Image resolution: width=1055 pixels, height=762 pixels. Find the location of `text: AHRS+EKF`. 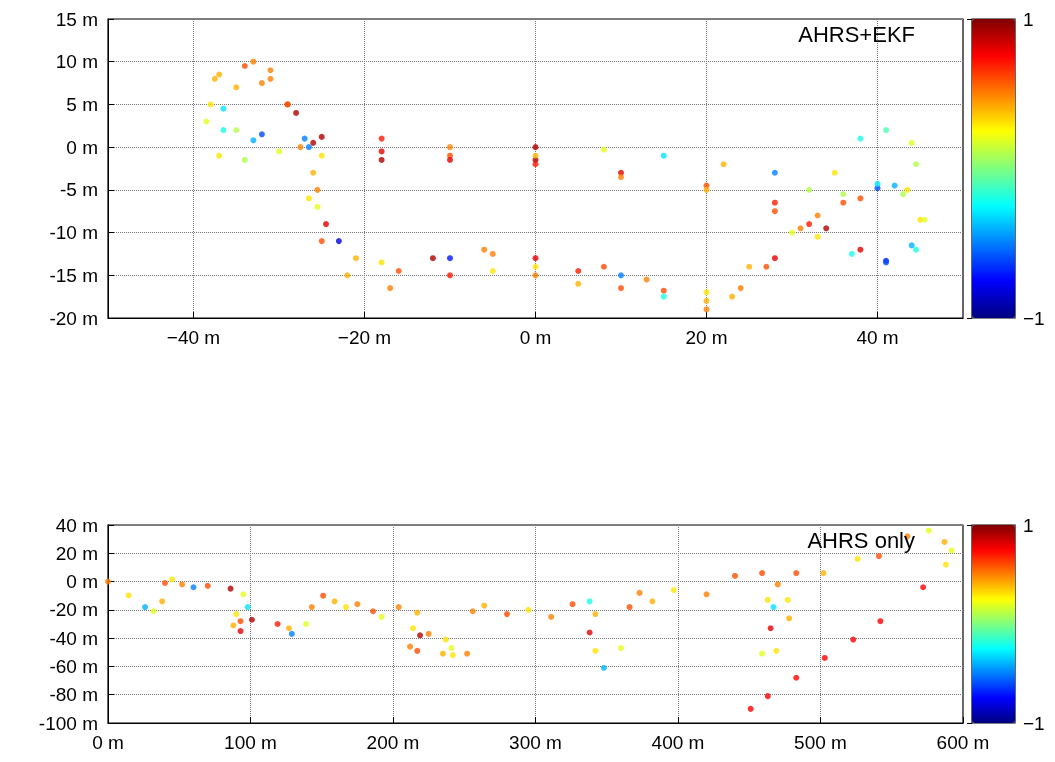

text: AHRS+EKF is located at coordinates (856, 34).